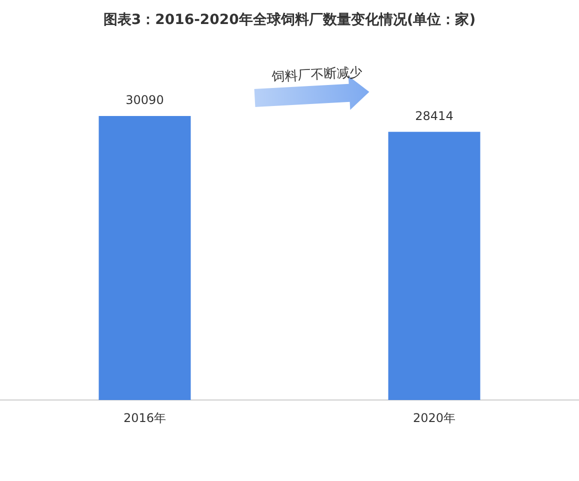 Image resolution: width=579 pixels, height=481 pixels. Describe the element at coordinates (289, 20) in the screenshot. I see `title: 图表3：2016-2020年全球饲料厂数量变化情况(单位：家)` at that location.